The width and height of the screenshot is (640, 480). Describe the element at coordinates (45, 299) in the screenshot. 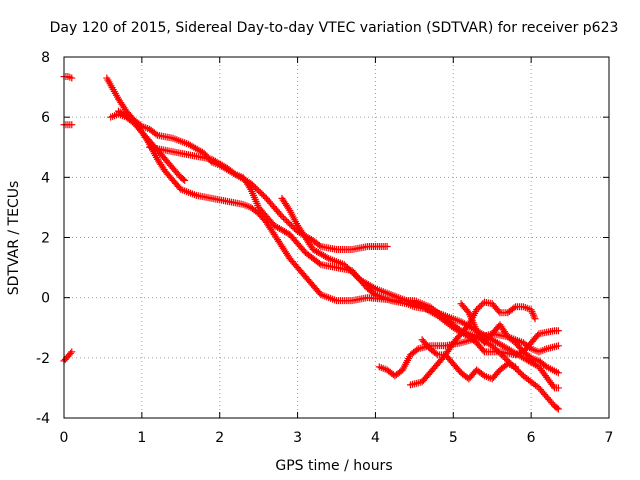

I see `y-tick-label: 0` at that location.